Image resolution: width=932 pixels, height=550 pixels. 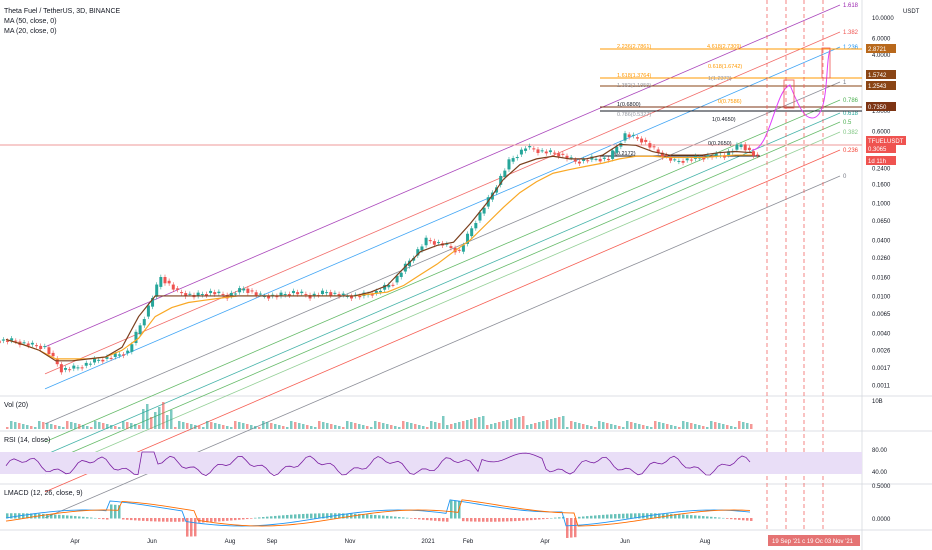 I want to click on rsi-title: RSI (14, close), so click(x=27, y=440).